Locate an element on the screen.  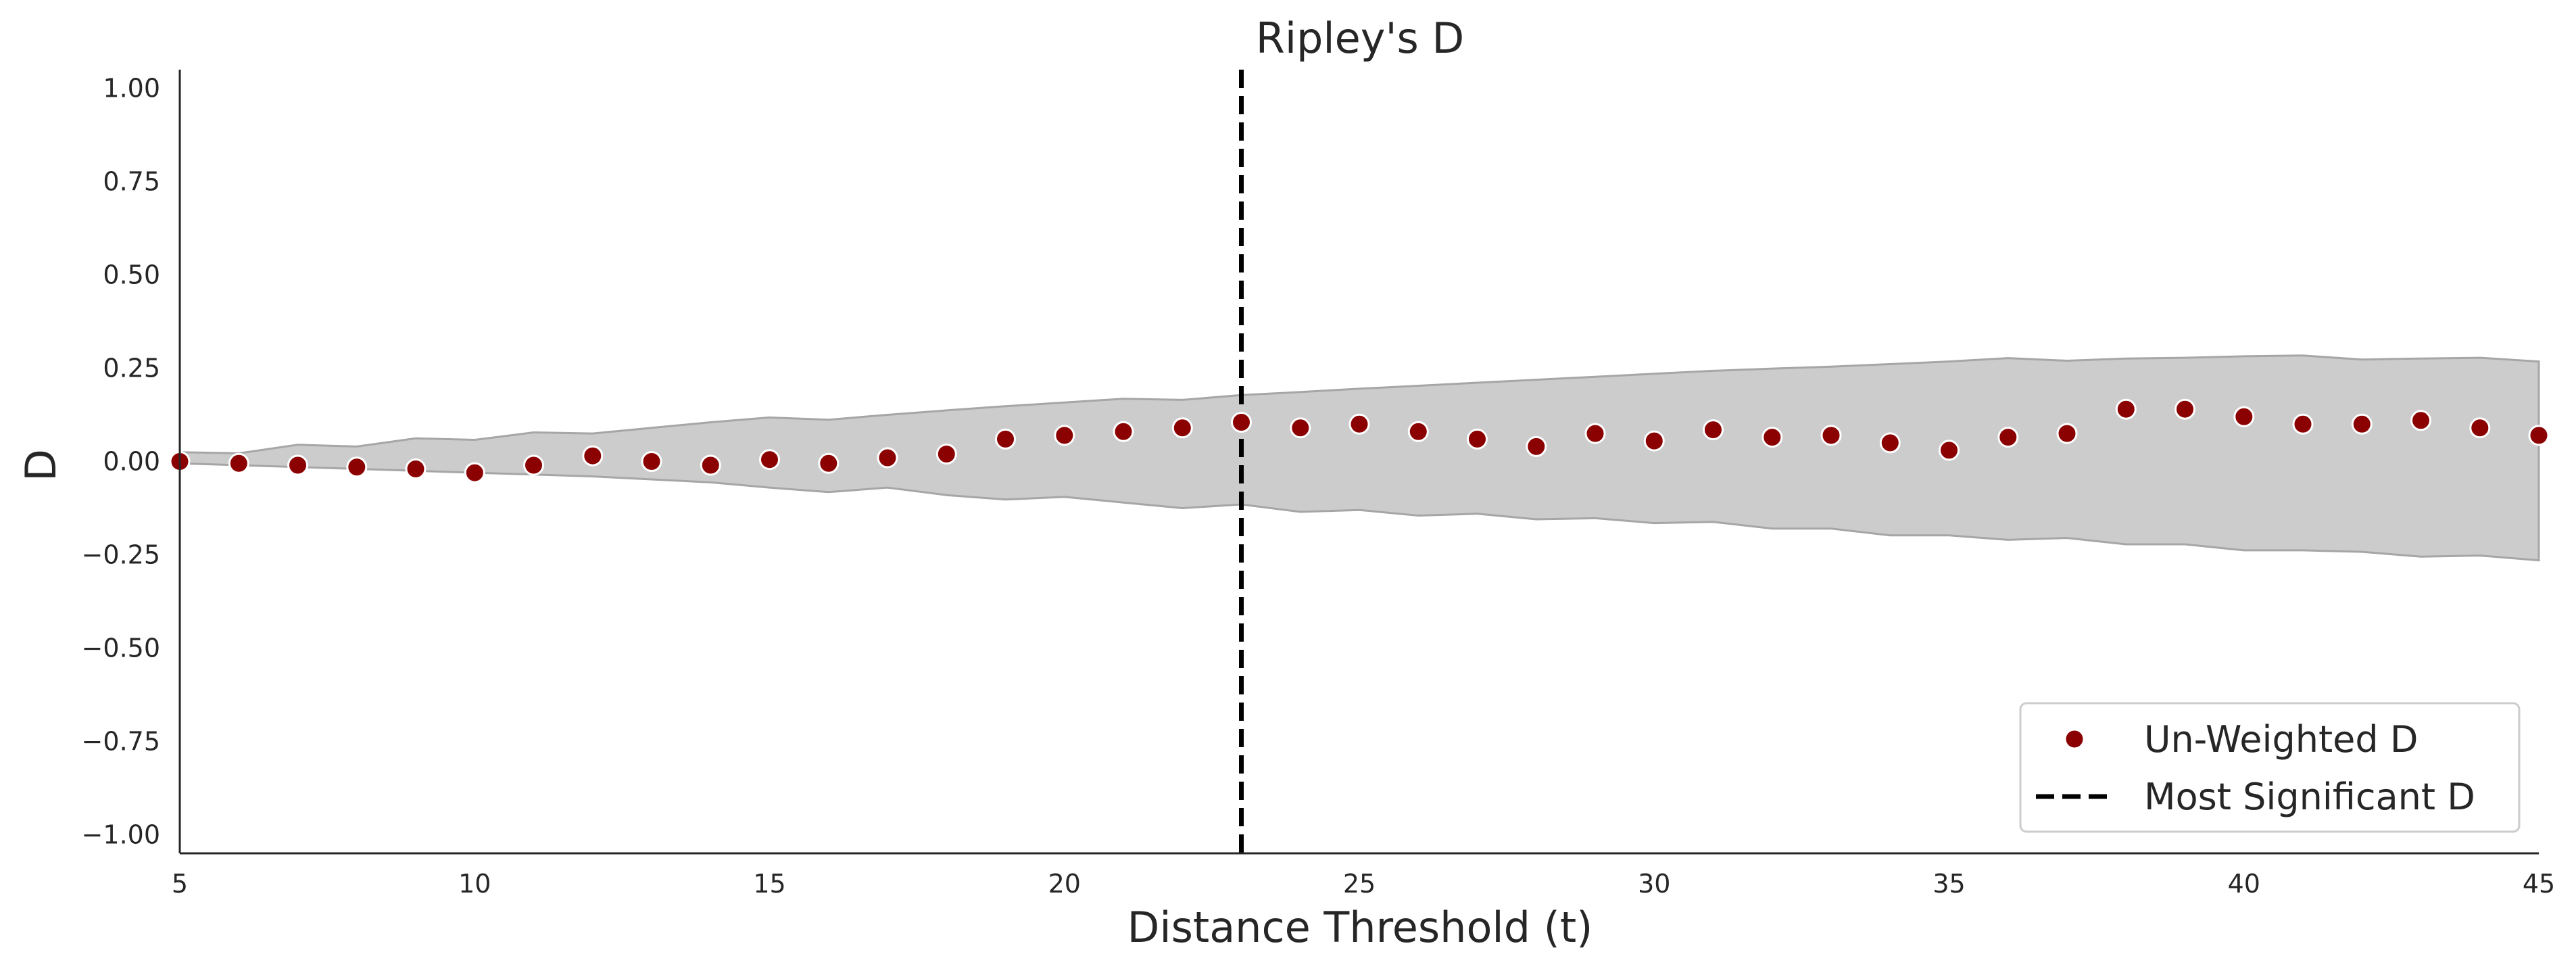
x-tick-label: 5 is located at coordinates (180, 884).